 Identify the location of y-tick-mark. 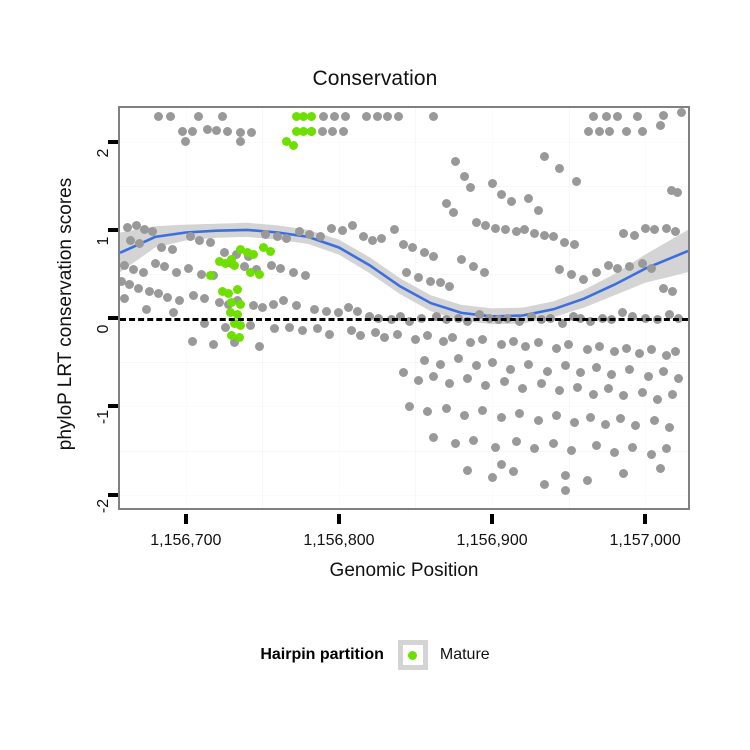
(113, 229).